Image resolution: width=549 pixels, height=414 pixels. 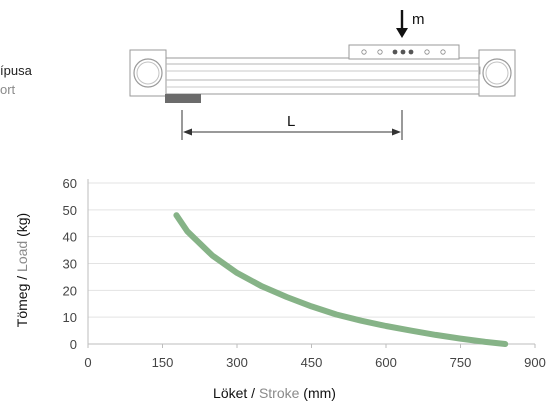 What do you see at coordinates (70, 317) in the screenshot?
I see `y-tick-label: 10` at bounding box center [70, 317].